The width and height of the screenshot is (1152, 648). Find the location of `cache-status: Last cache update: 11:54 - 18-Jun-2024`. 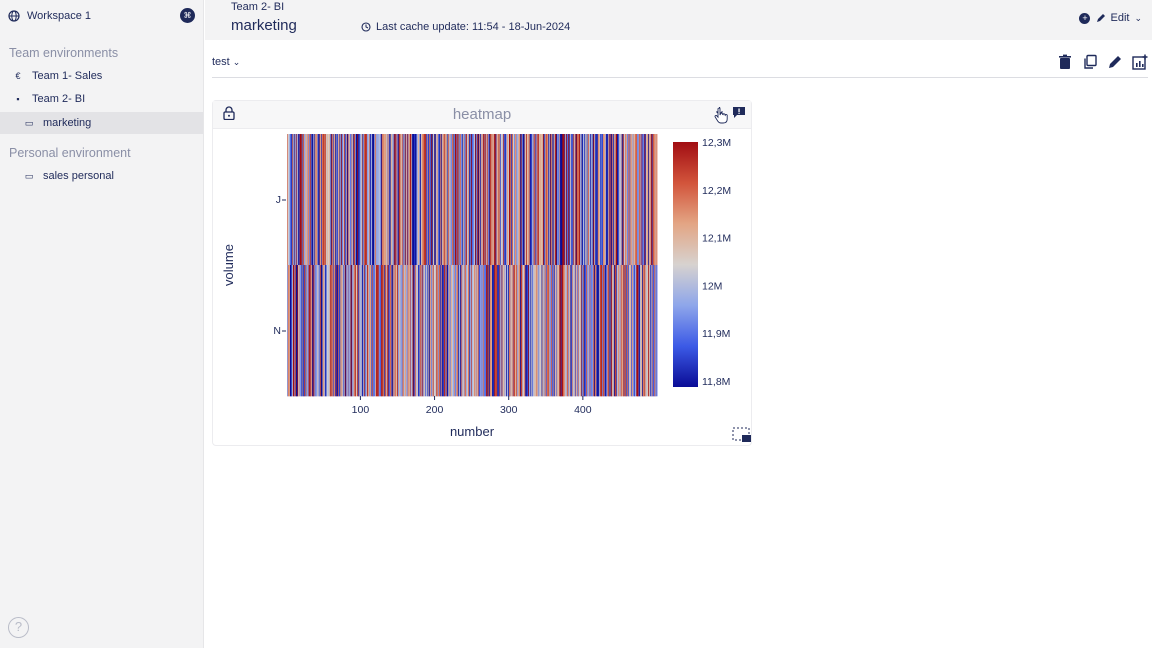

cache-status: Last cache update: 11:54 - 18-Jun-2024 is located at coordinates (465, 27).